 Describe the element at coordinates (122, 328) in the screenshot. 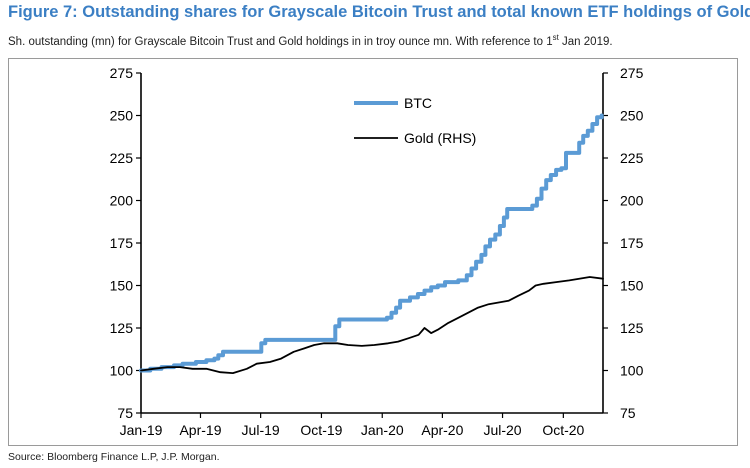

I see `y-left-tick-label: 125` at that location.